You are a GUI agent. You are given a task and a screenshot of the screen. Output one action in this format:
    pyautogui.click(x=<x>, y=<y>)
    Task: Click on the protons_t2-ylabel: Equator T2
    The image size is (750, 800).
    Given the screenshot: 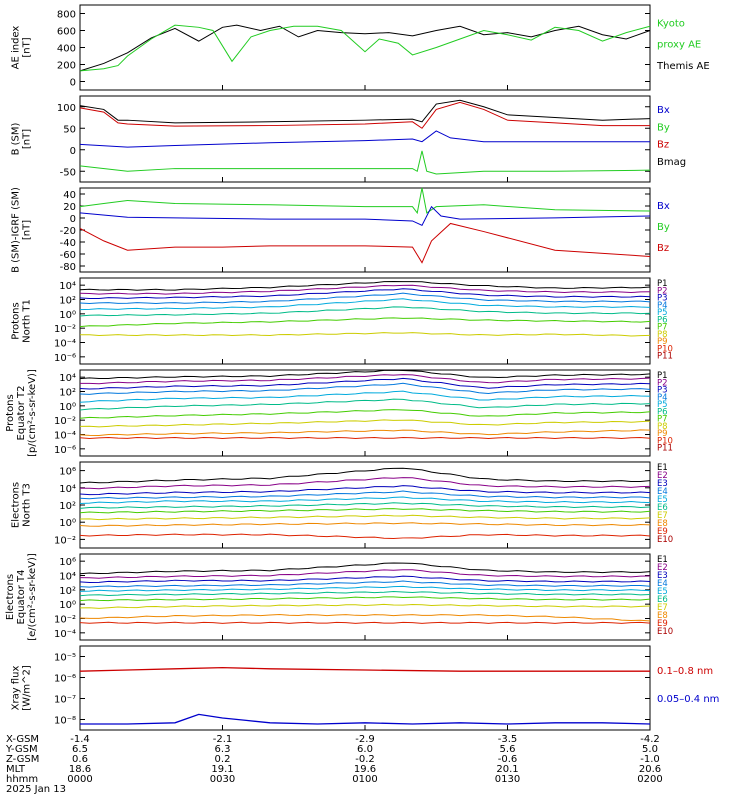 What is the action you would take?
    pyautogui.click(x=21, y=413)
    